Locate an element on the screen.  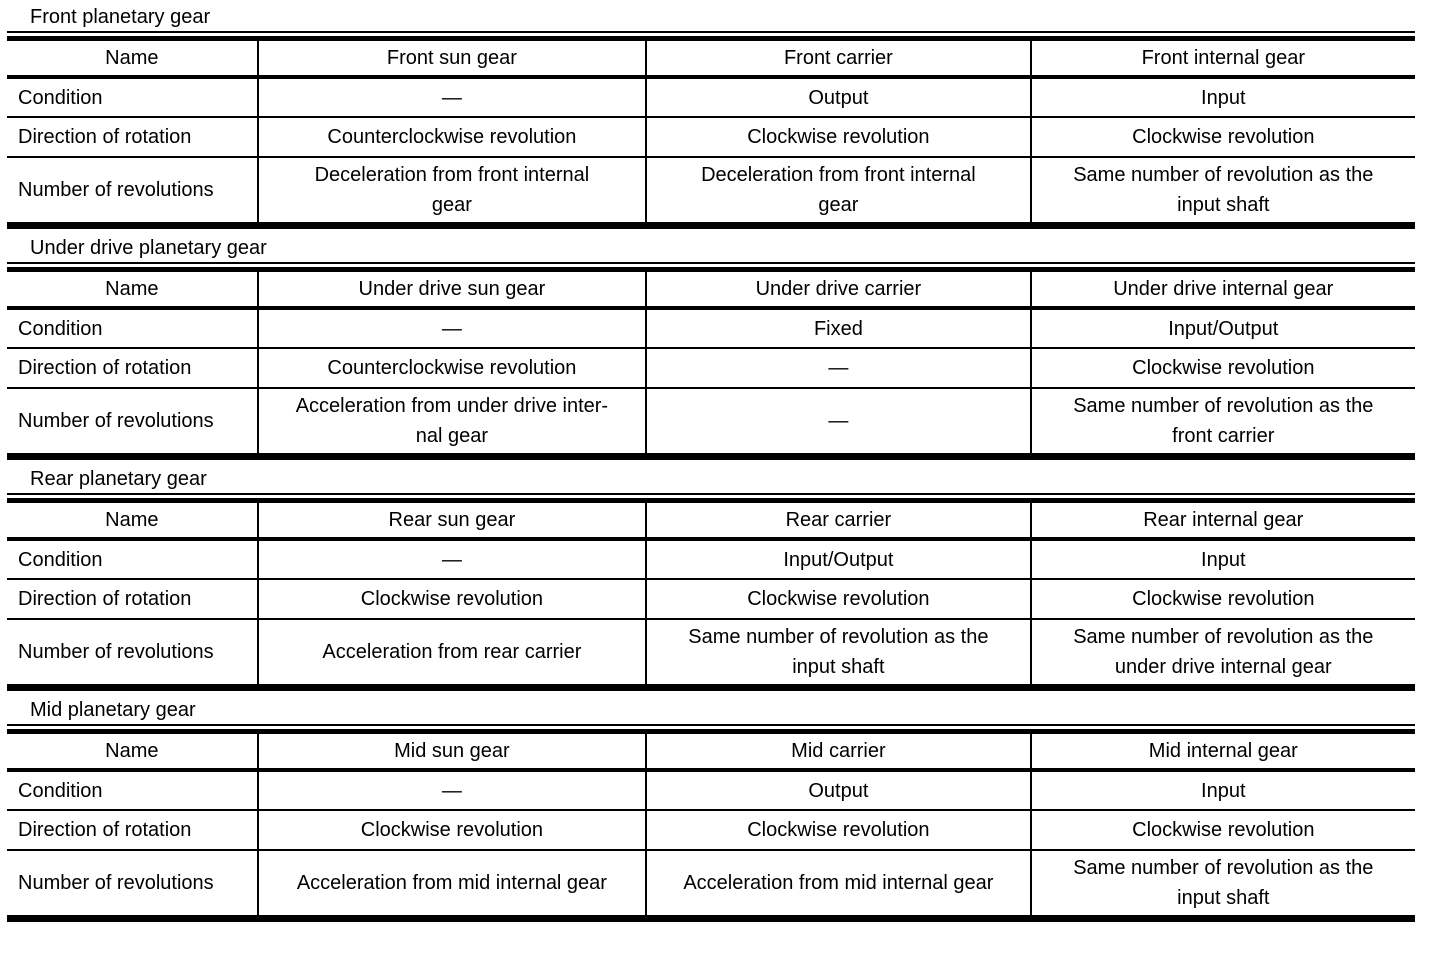
section-title: Mid planetary gear is located at coordinates (711, 711).